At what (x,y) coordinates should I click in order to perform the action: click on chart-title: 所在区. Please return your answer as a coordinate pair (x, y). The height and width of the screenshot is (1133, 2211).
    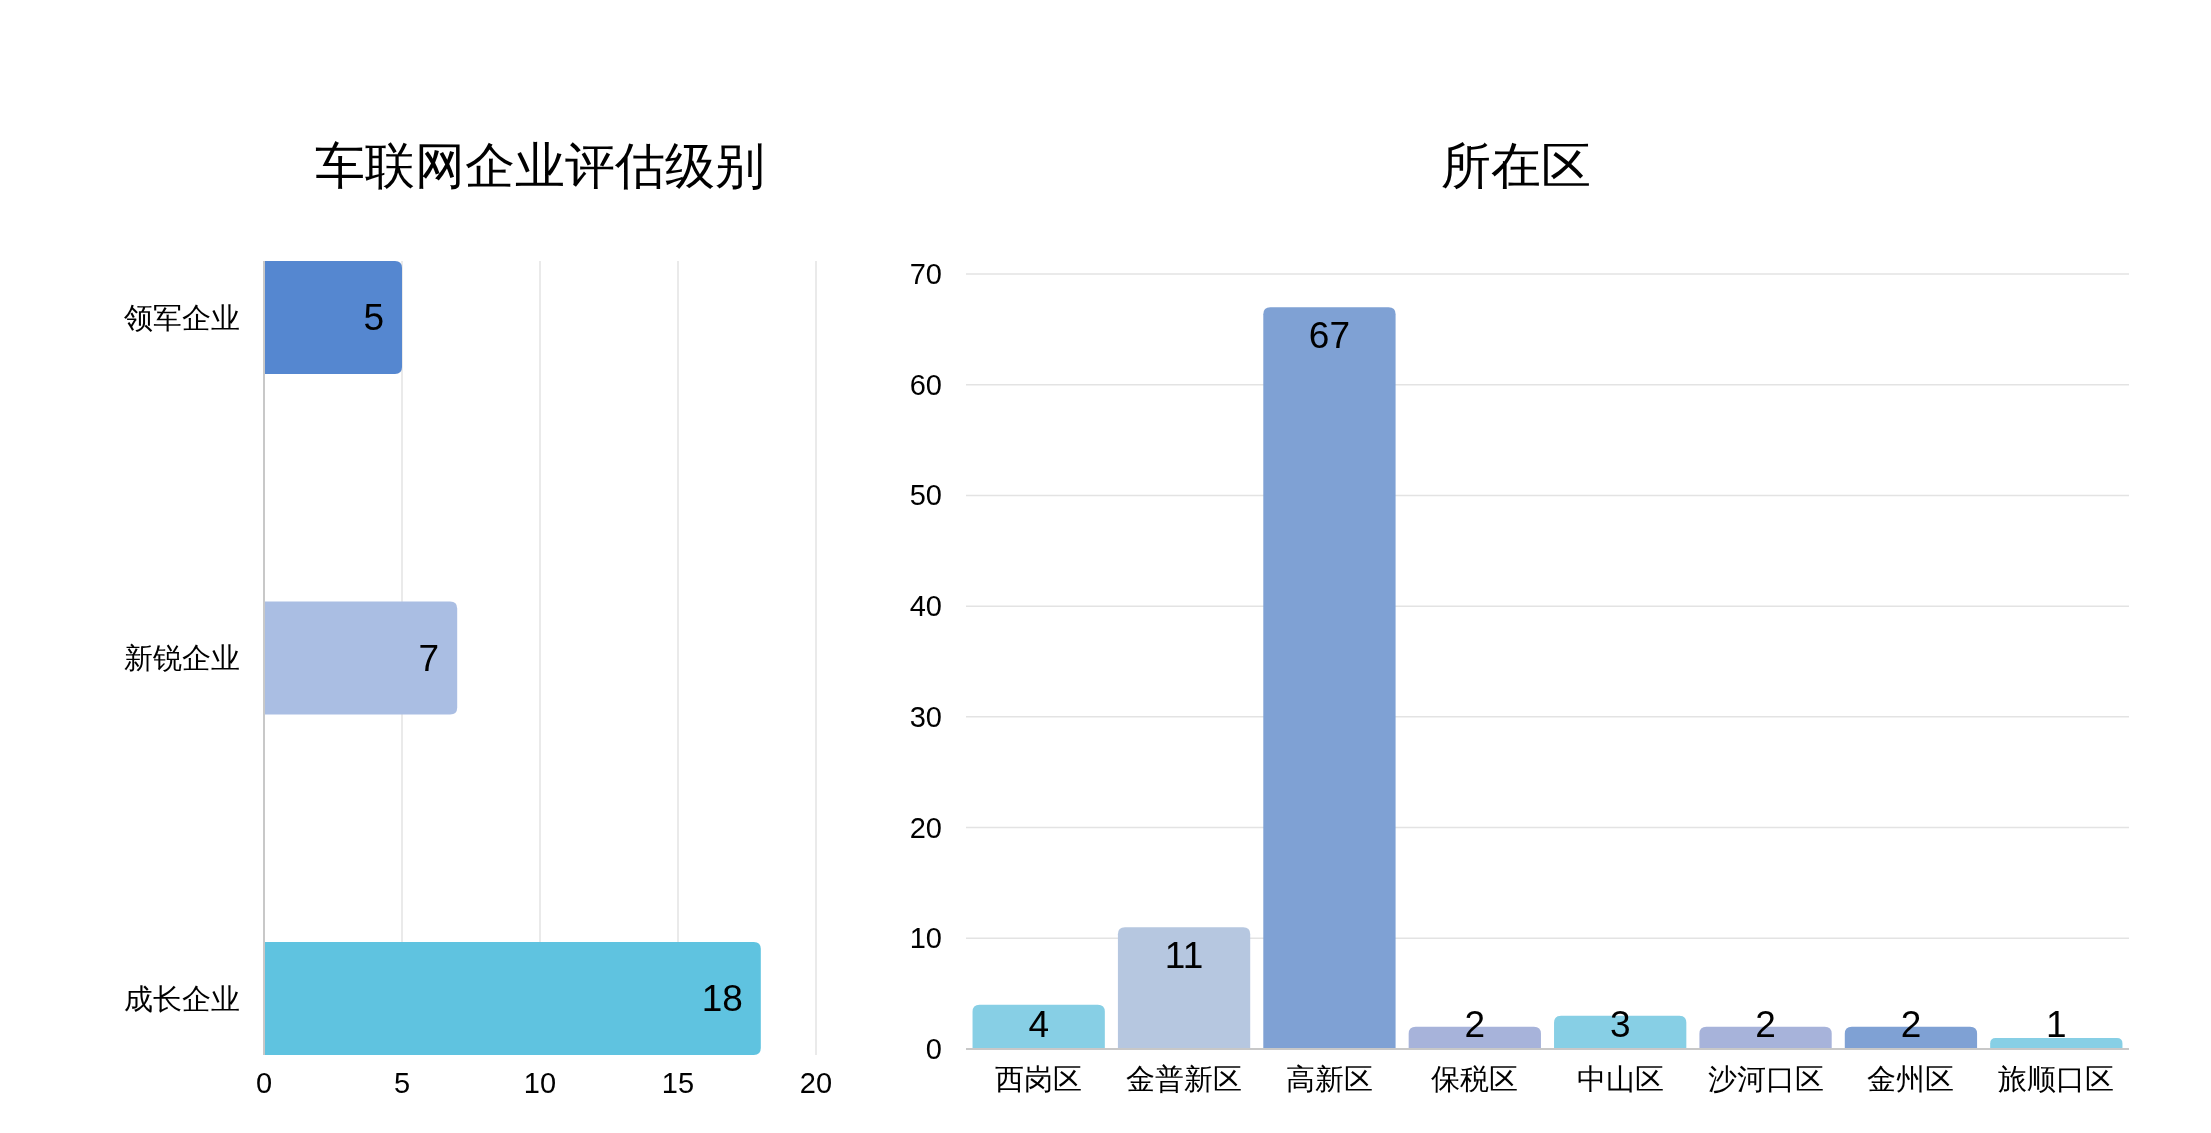
    Looking at the image, I should click on (1516, 166).